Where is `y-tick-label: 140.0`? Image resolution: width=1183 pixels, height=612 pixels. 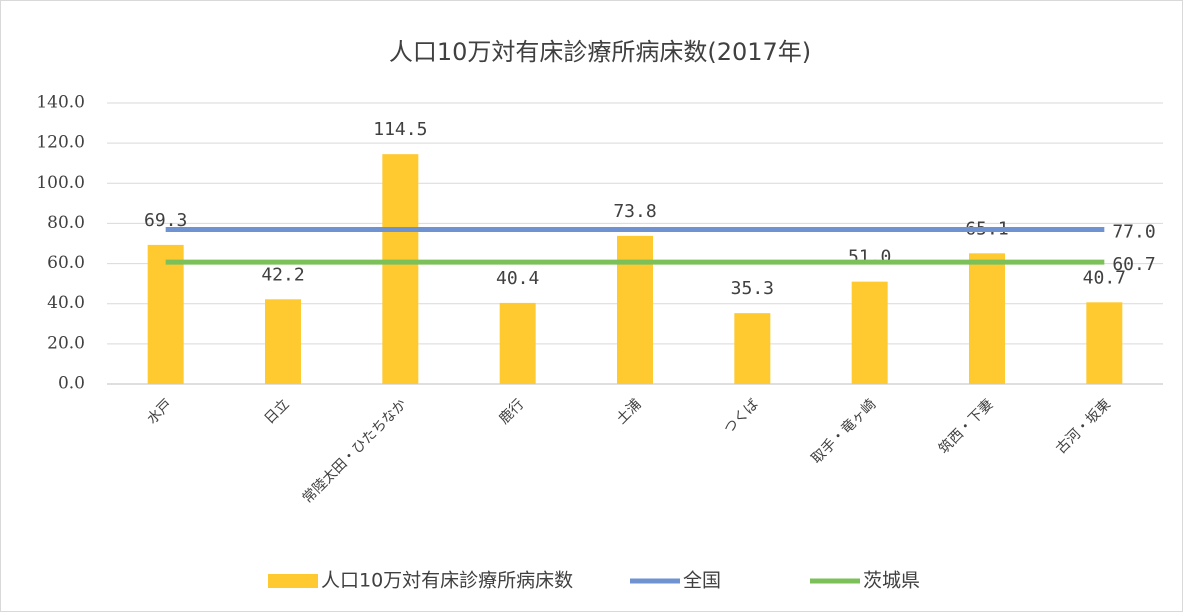 y-tick-label: 140.0 is located at coordinates (60, 103).